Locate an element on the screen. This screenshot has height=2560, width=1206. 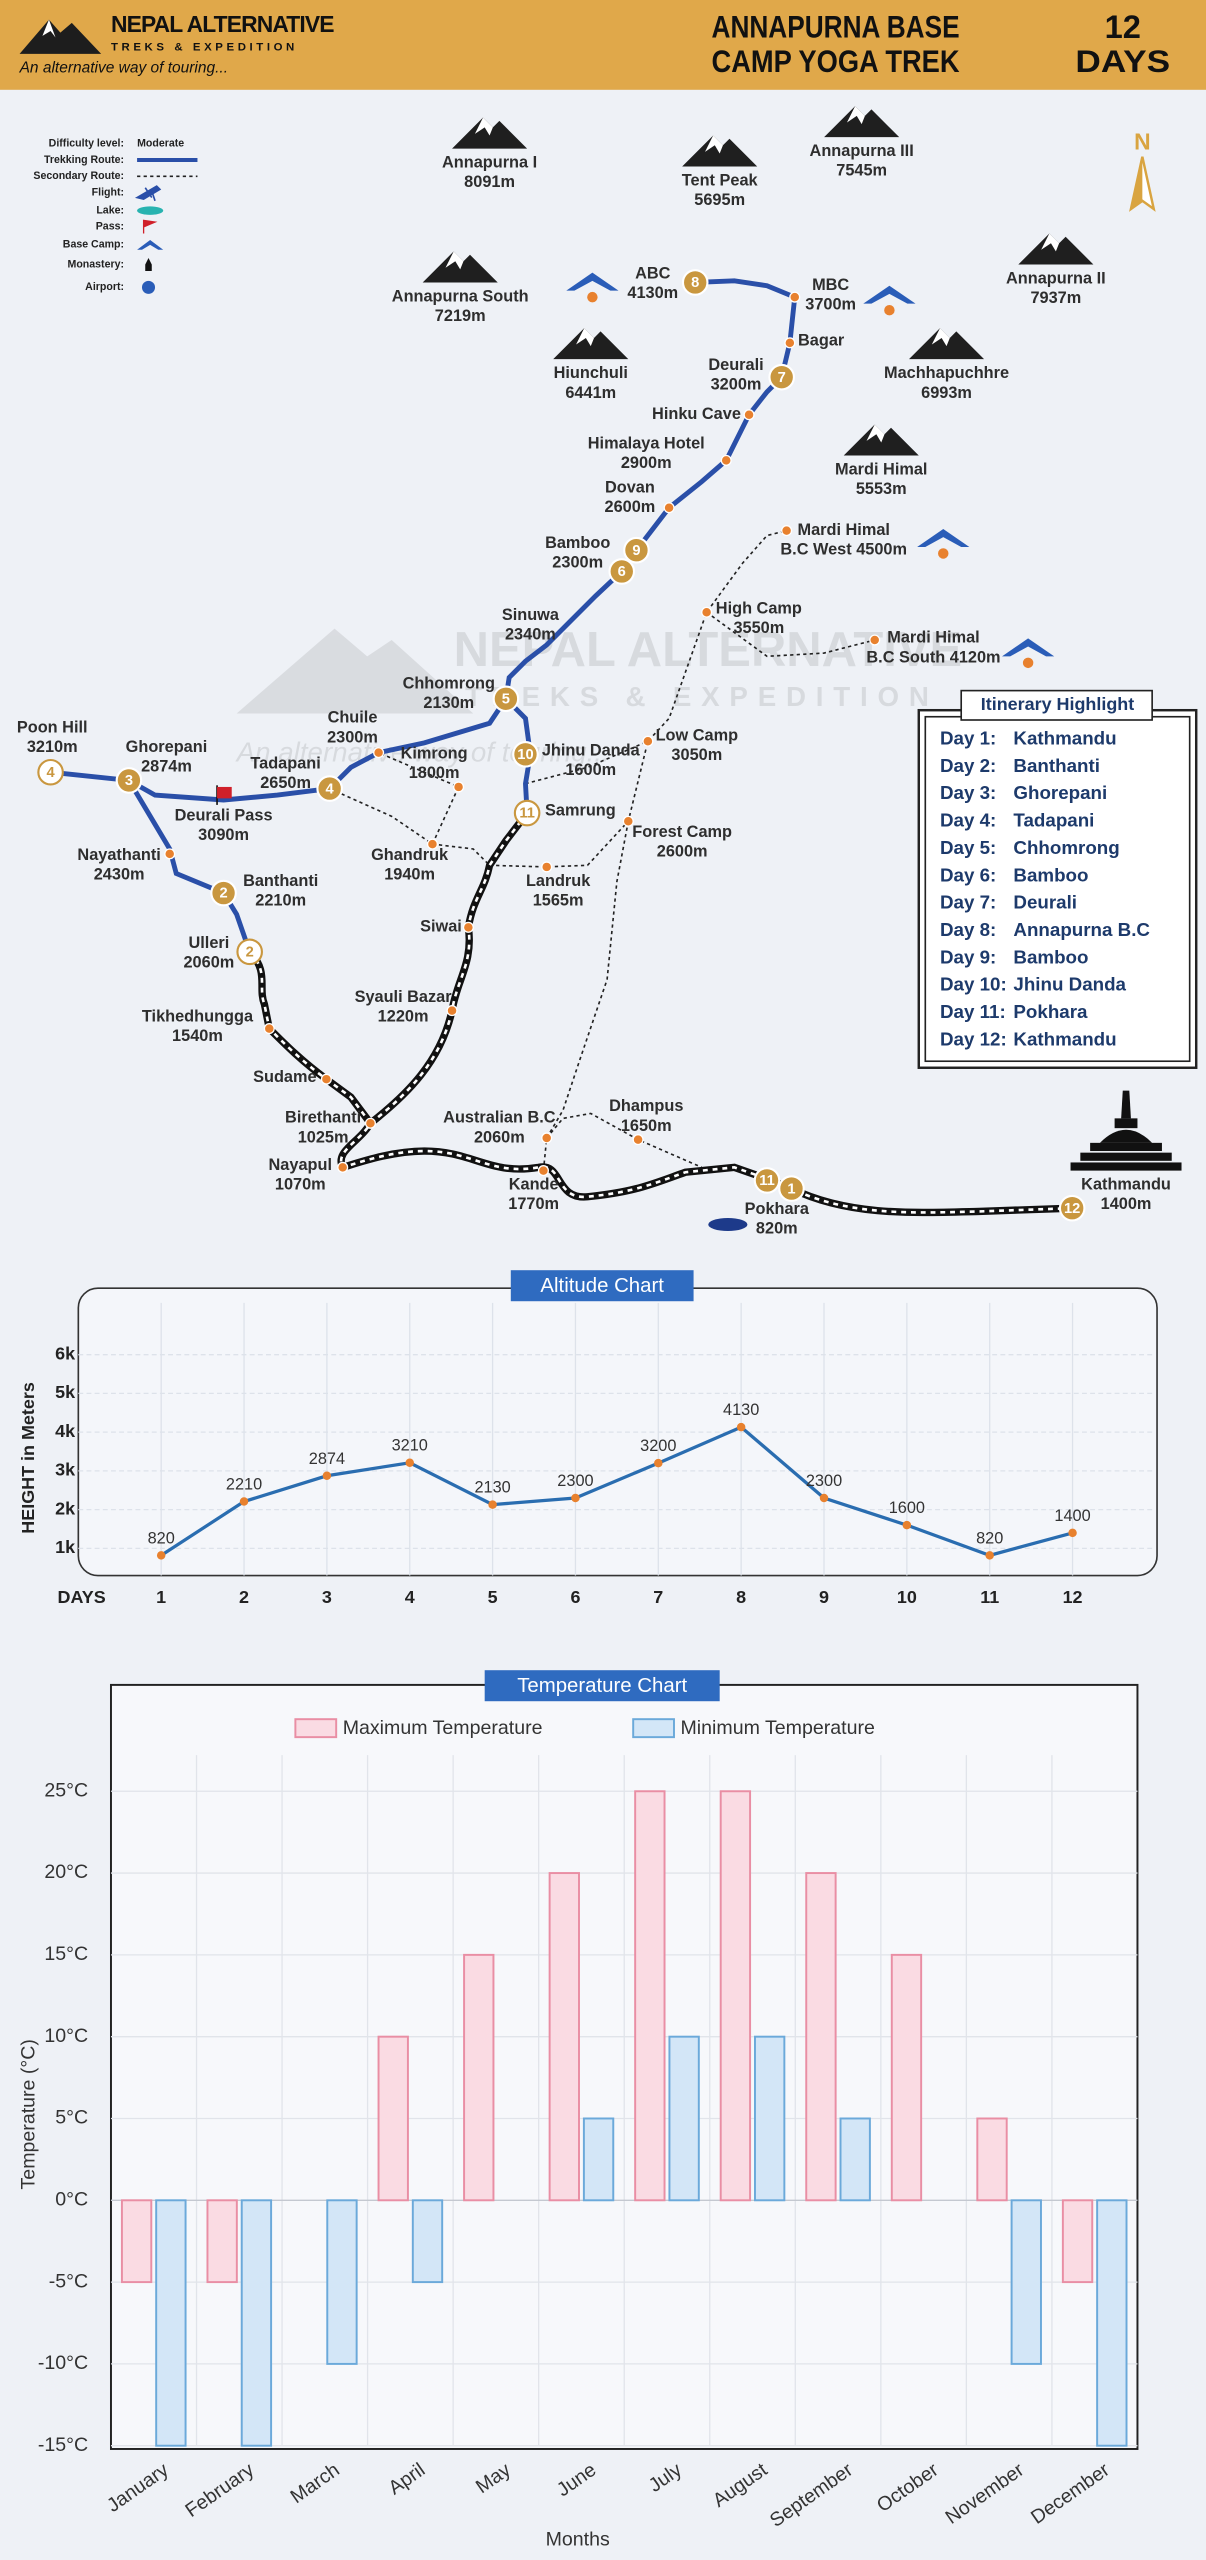
place-label: Chuile is located at coordinates (353, 718).